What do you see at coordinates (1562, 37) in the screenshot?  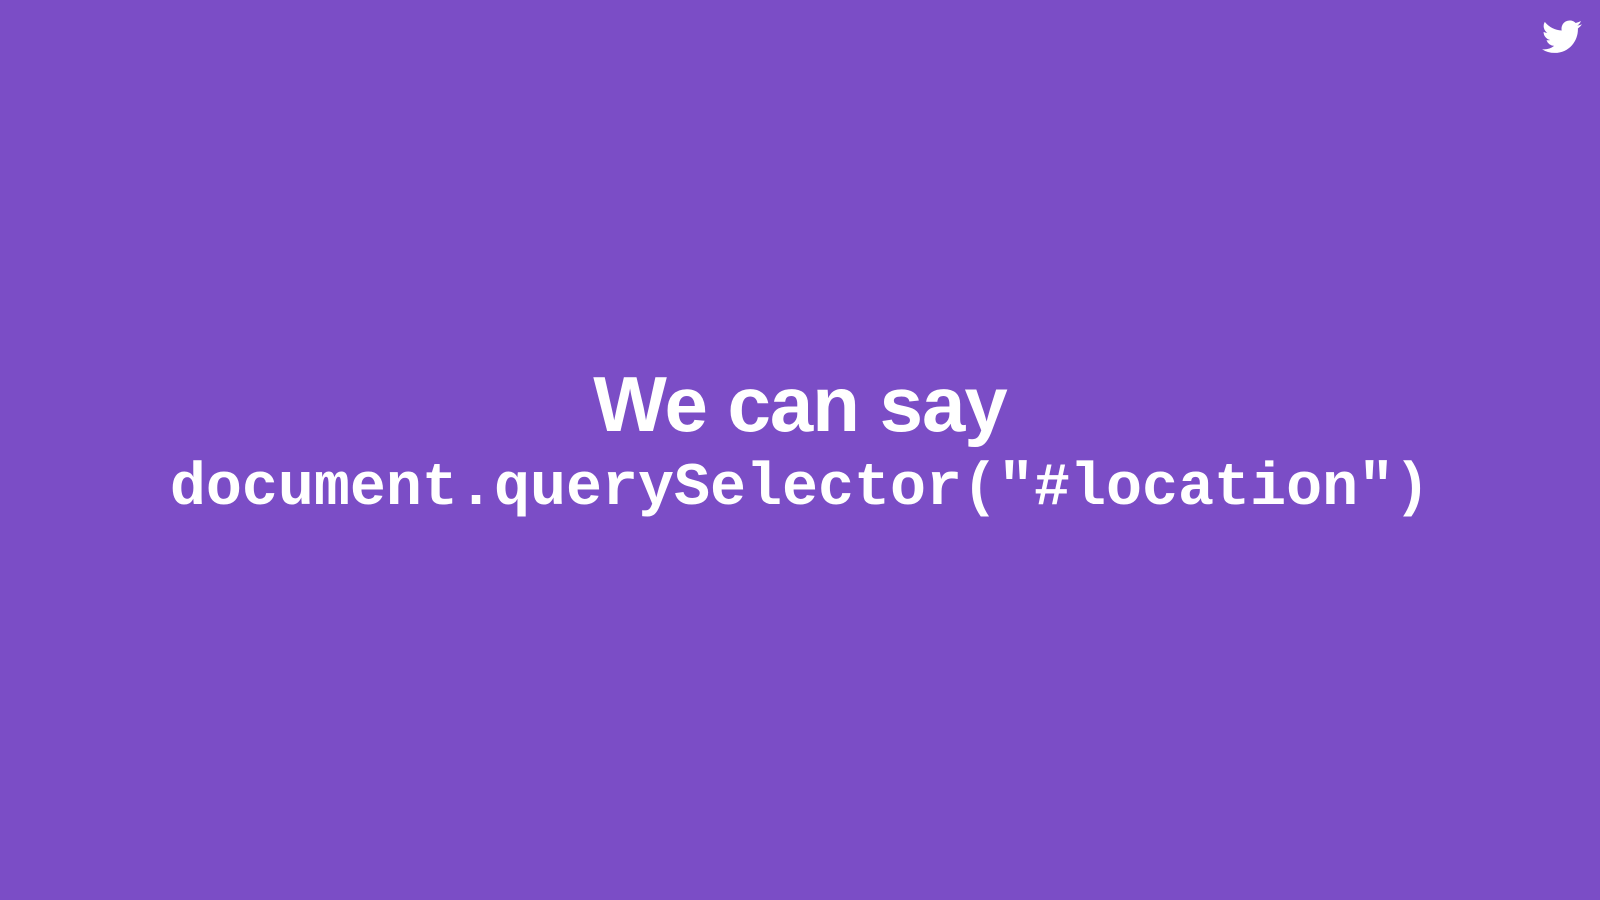 I see `twitter-icon` at bounding box center [1562, 37].